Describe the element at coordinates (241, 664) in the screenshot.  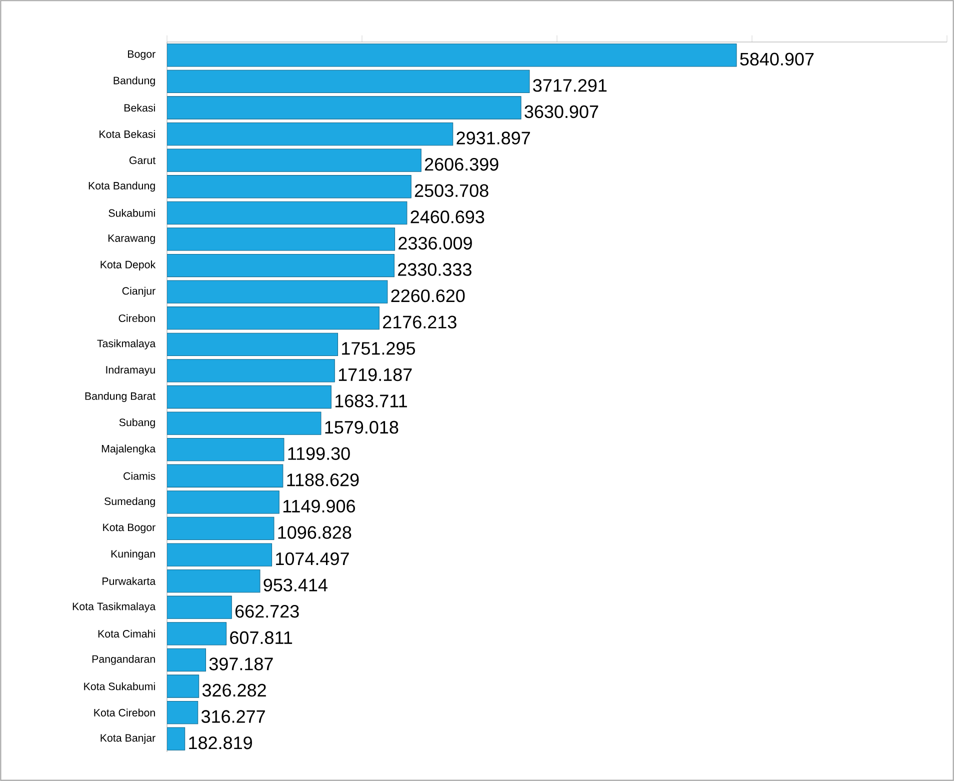
I see `data-label: 397.187` at that location.